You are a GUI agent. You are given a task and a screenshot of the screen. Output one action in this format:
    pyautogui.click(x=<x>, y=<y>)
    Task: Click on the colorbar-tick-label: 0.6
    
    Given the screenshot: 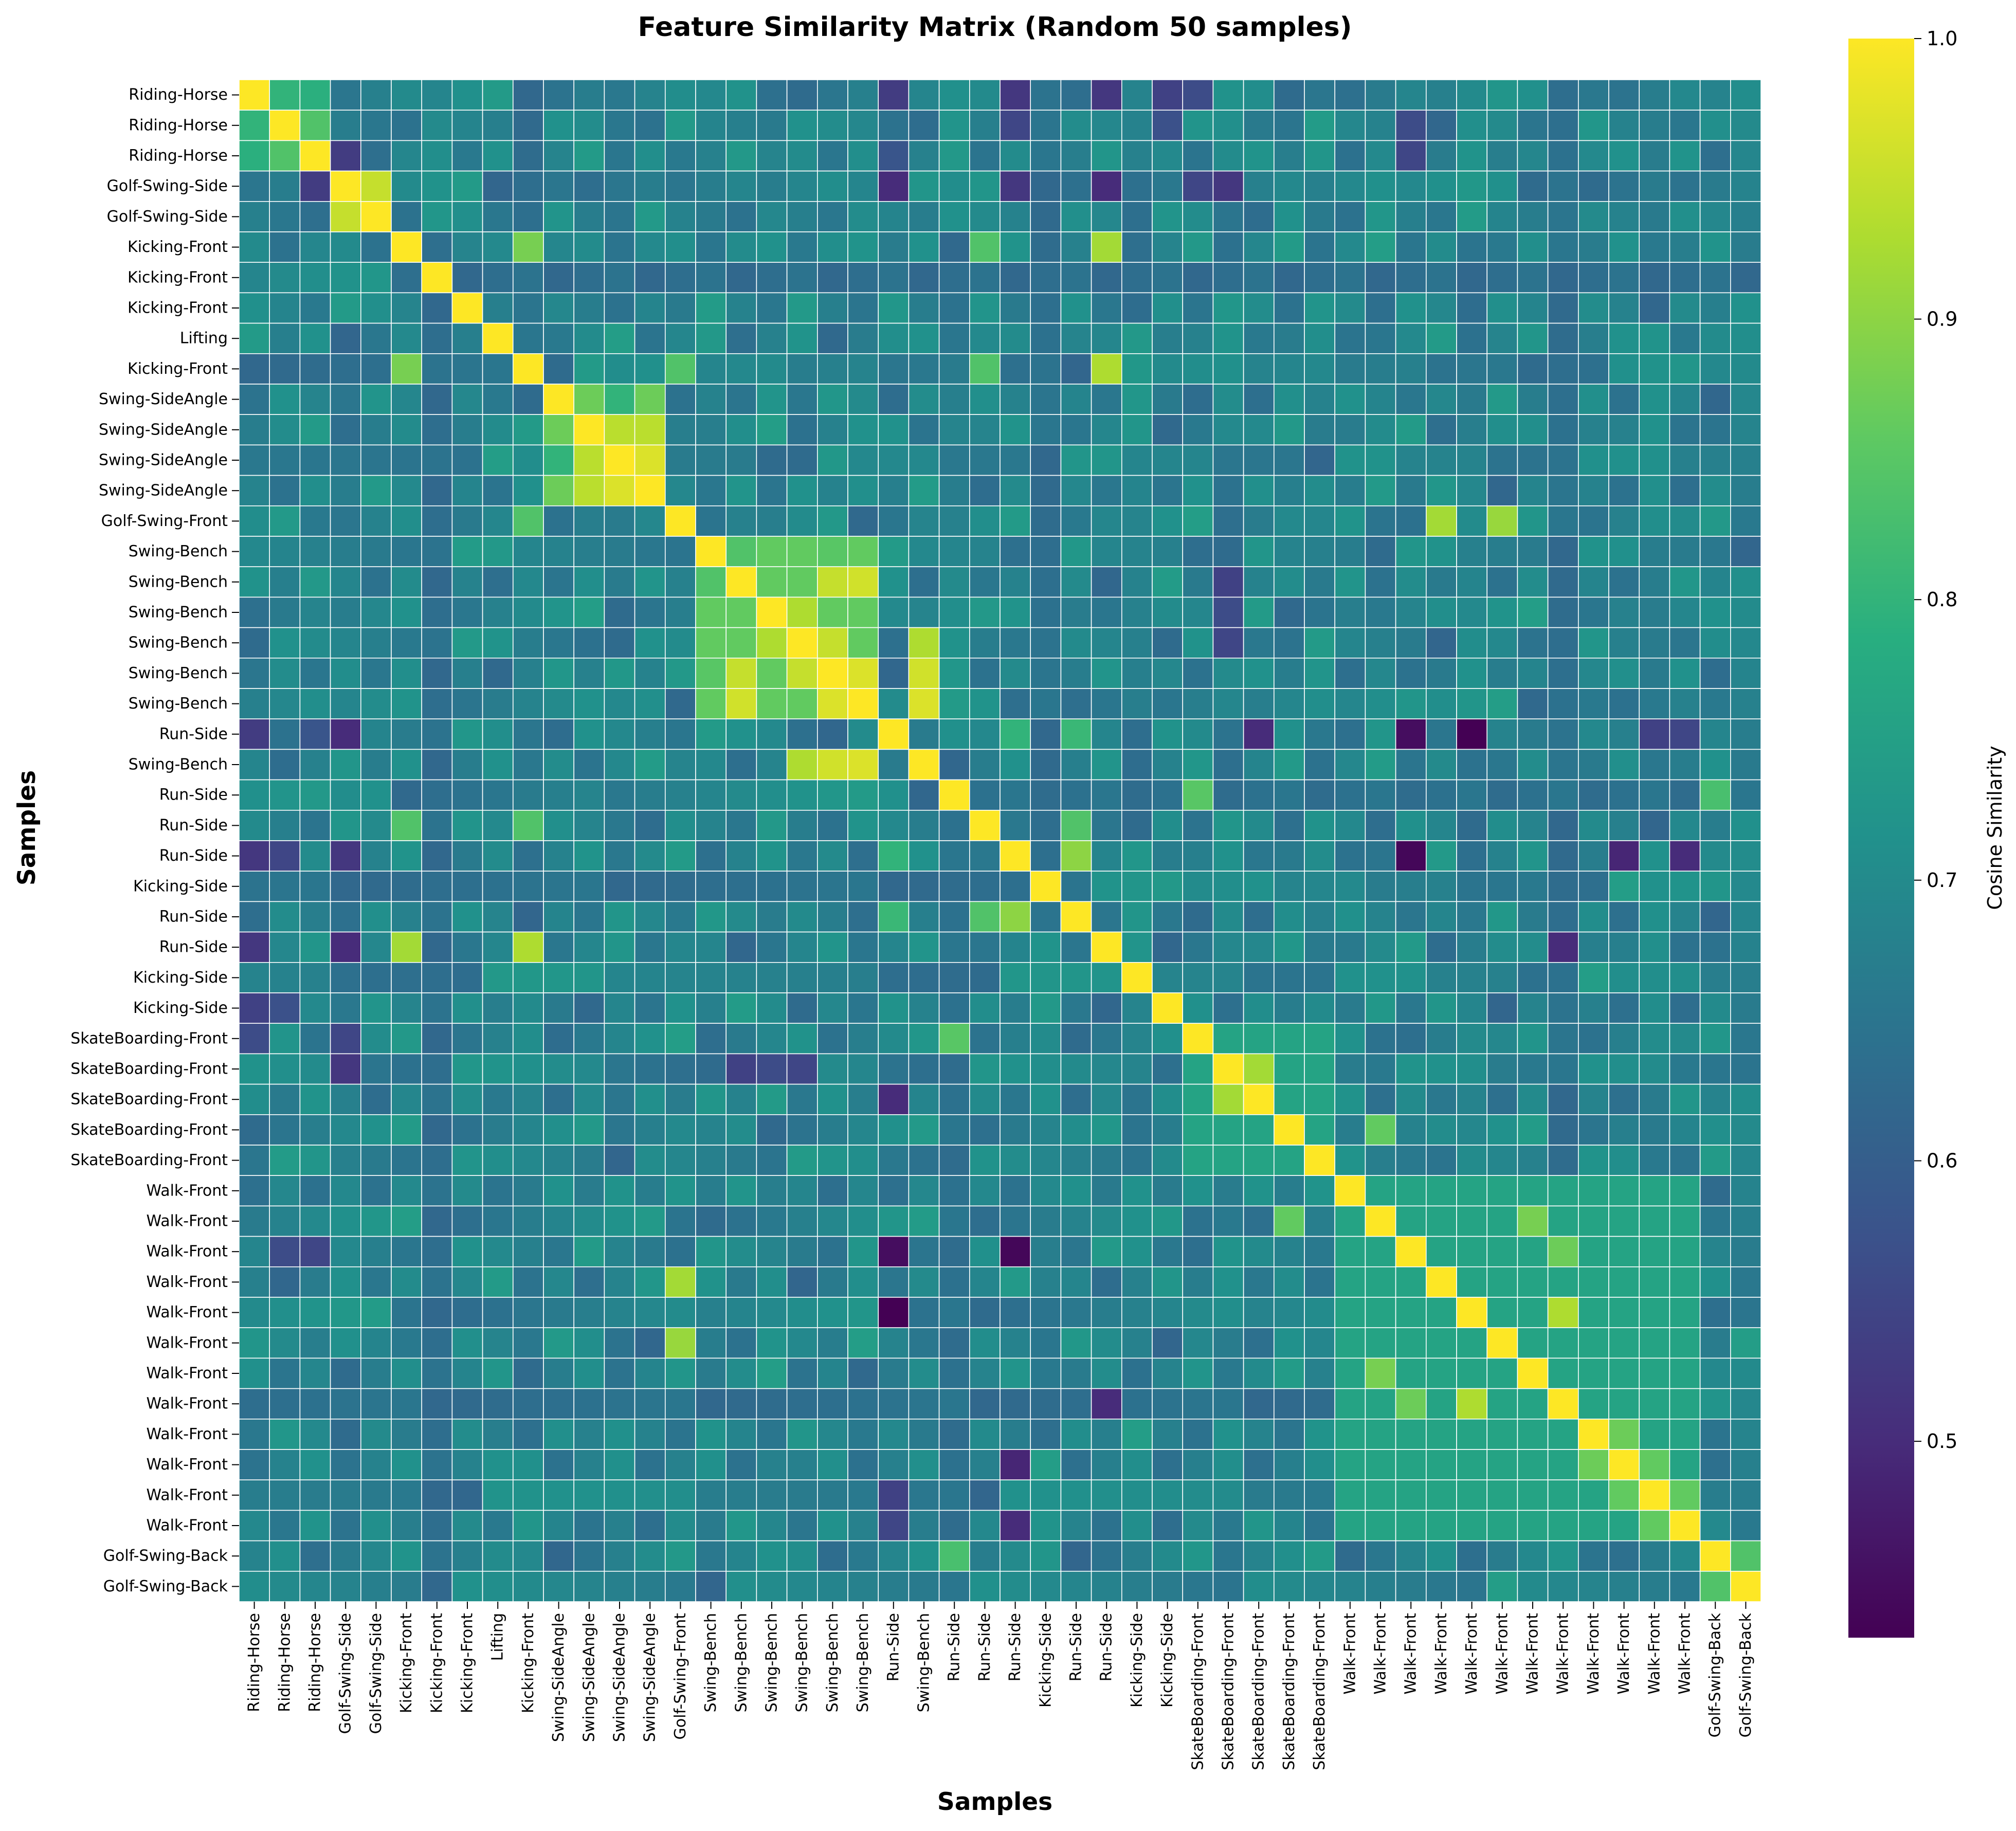 What is the action you would take?
    pyautogui.click(x=1942, y=1161)
    